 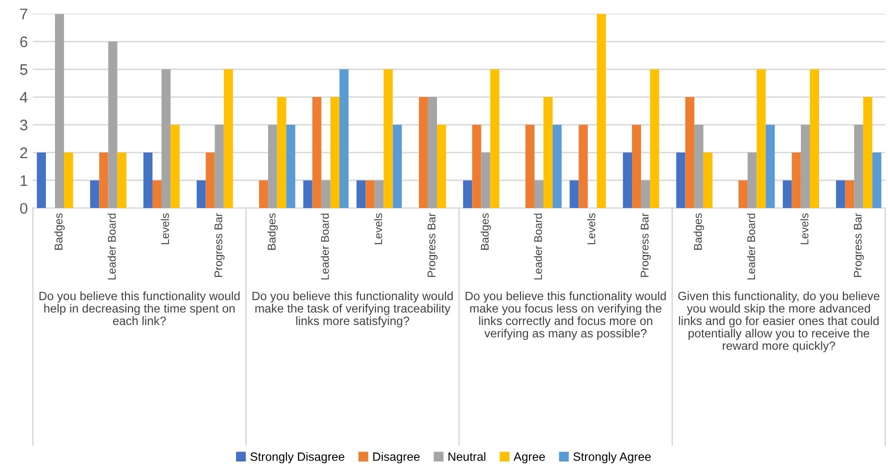 I want to click on y-tick-label: 6, so click(x=24, y=42).